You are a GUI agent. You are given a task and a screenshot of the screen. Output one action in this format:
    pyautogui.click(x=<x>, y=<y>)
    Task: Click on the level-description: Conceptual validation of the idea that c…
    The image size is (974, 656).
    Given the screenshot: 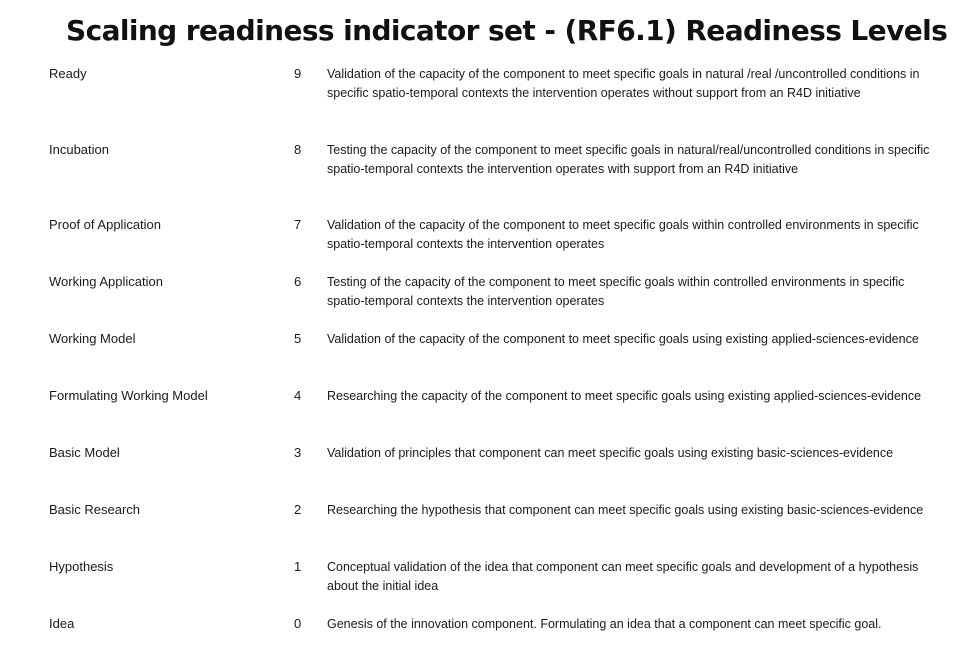 What is the action you would take?
    pyautogui.click(x=623, y=576)
    